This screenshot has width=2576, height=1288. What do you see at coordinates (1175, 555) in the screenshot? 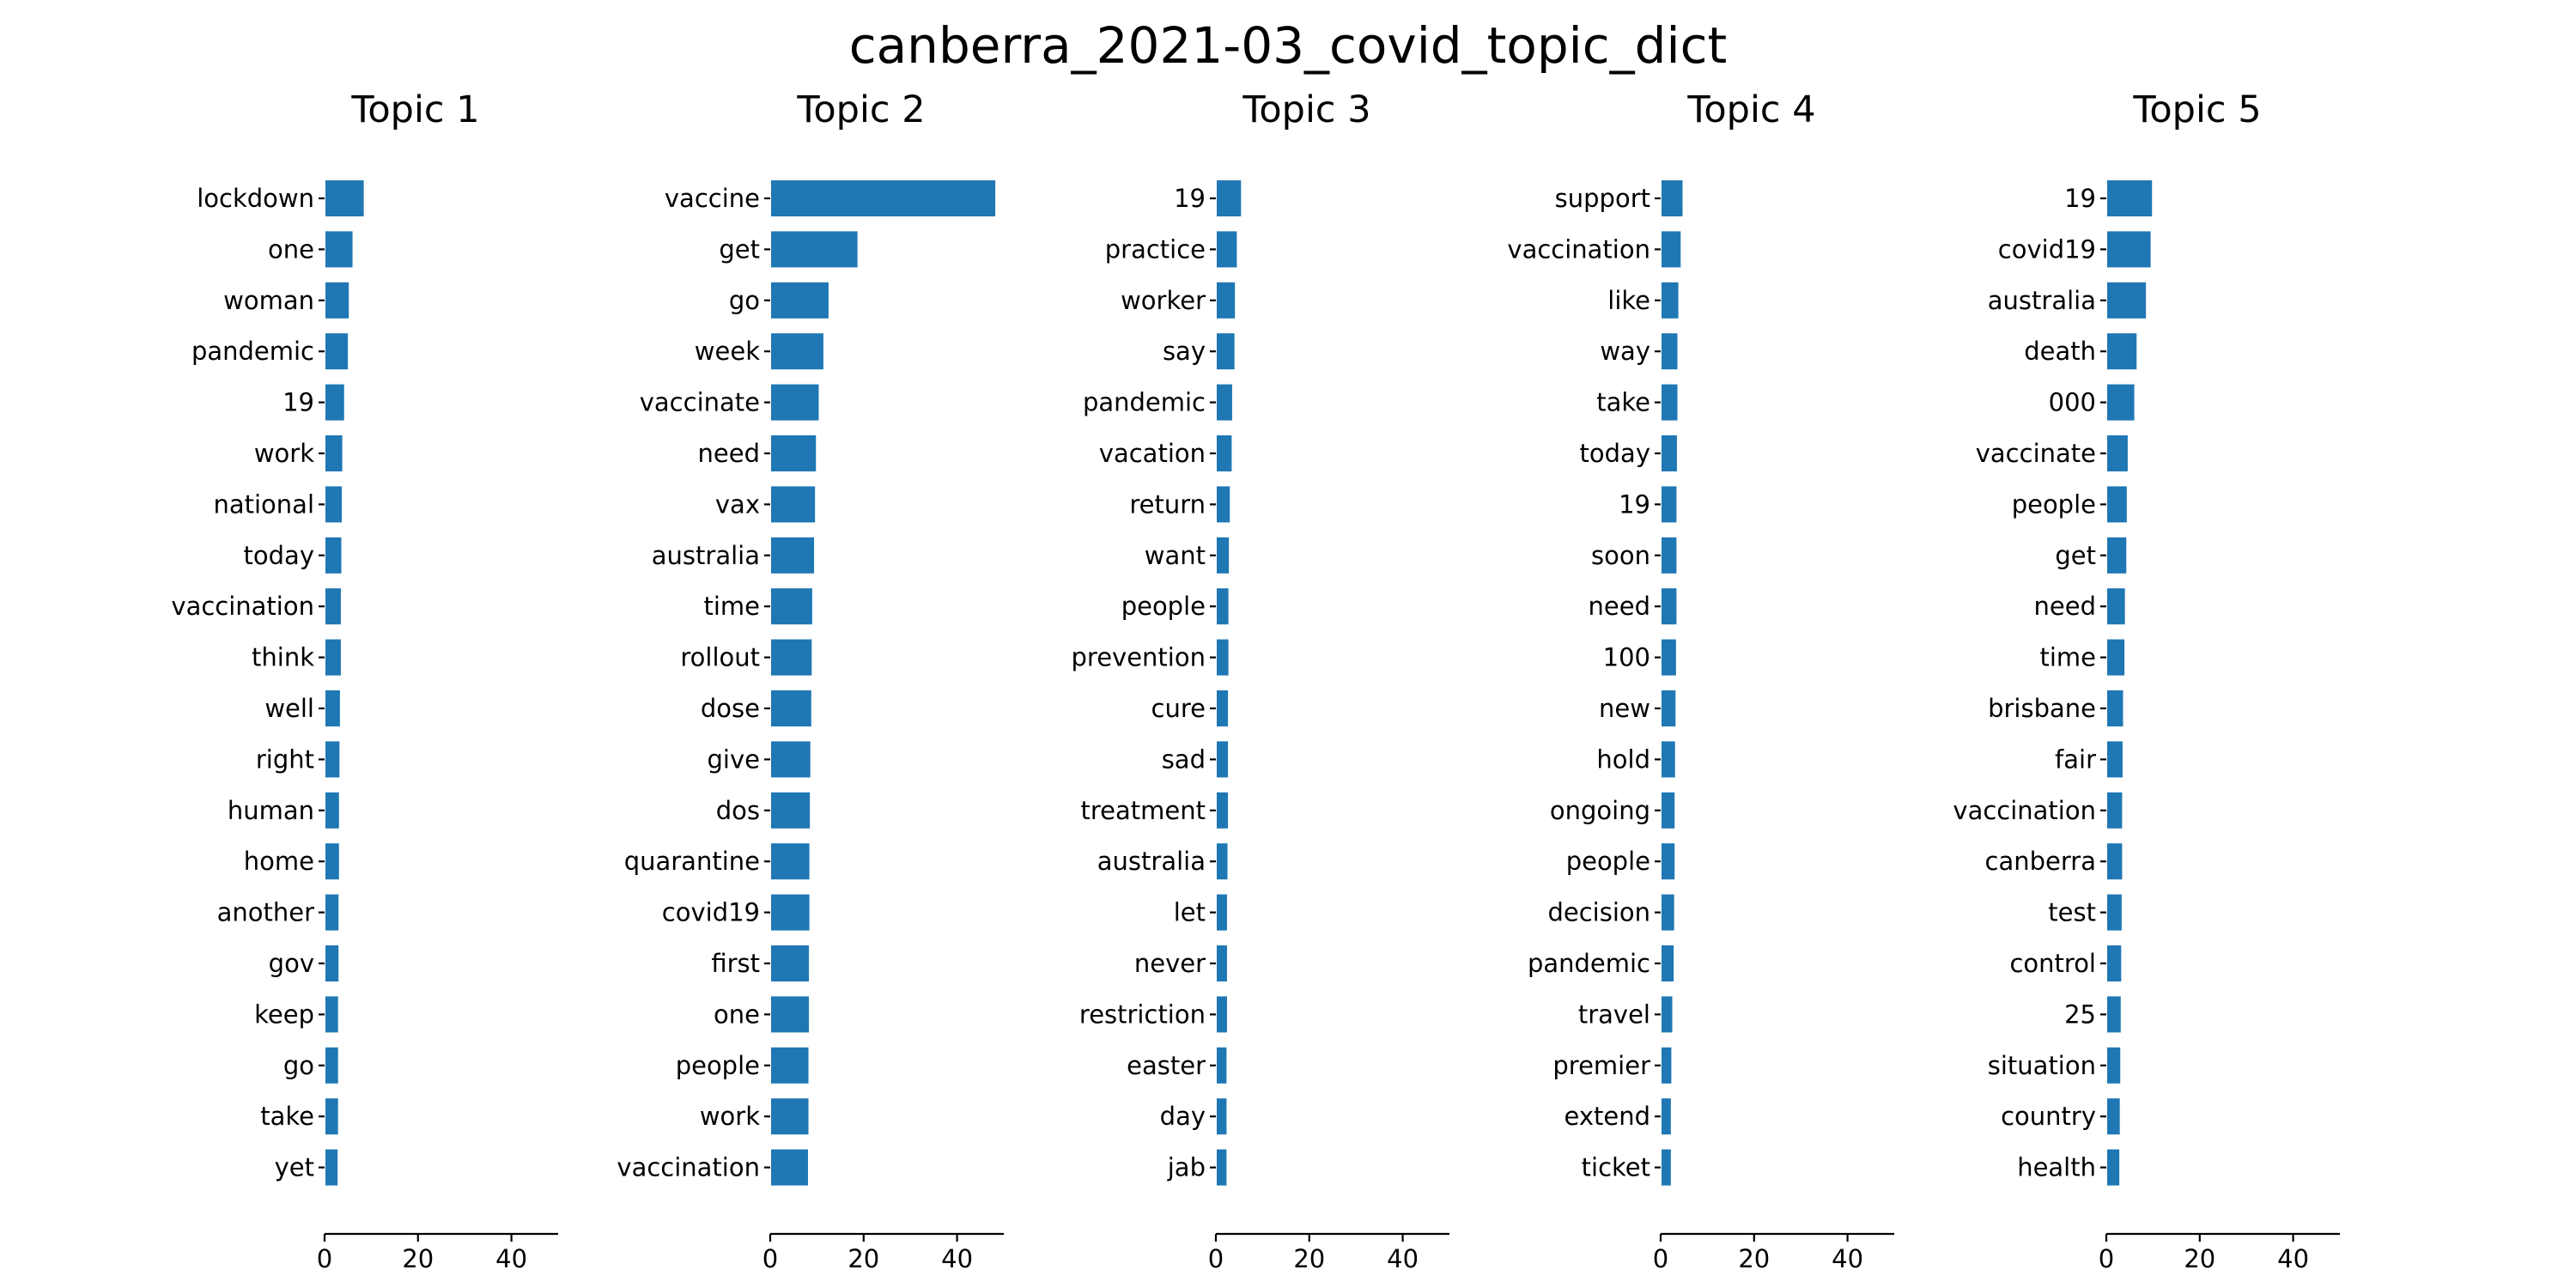
I see `category-label: want` at bounding box center [1175, 555].